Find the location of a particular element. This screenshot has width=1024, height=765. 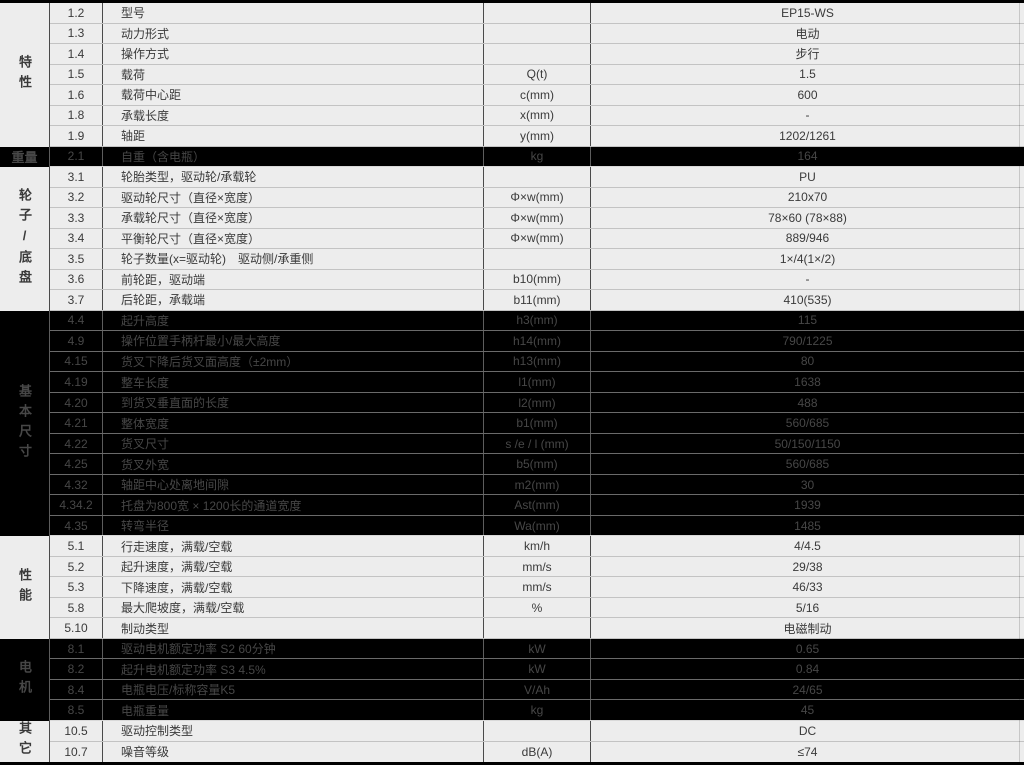

spec-unit: b10(mm) is located at coordinates (536, 279).